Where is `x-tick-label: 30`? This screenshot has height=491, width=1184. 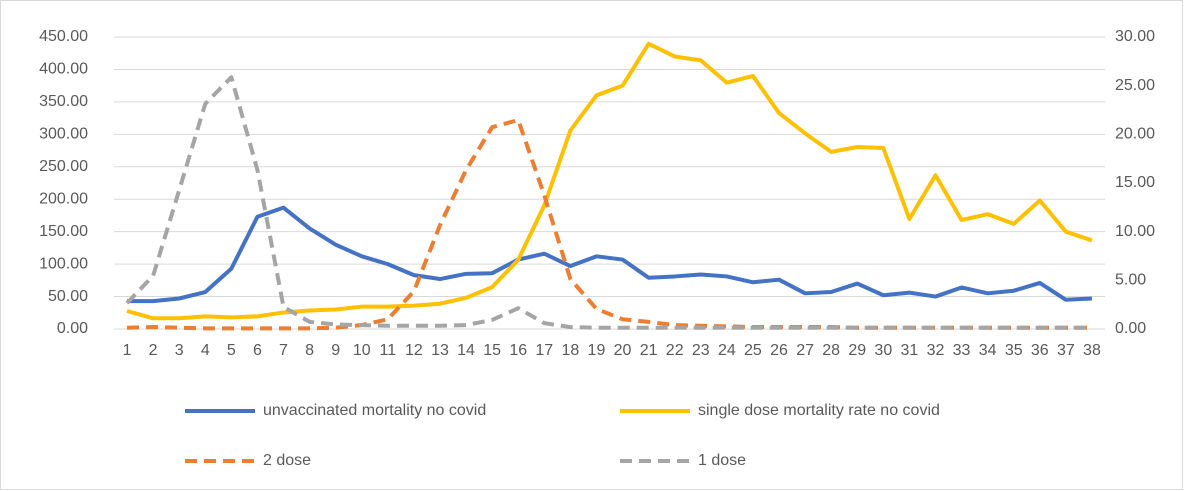 x-tick-label: 30 is located at coordinates (883, 350).